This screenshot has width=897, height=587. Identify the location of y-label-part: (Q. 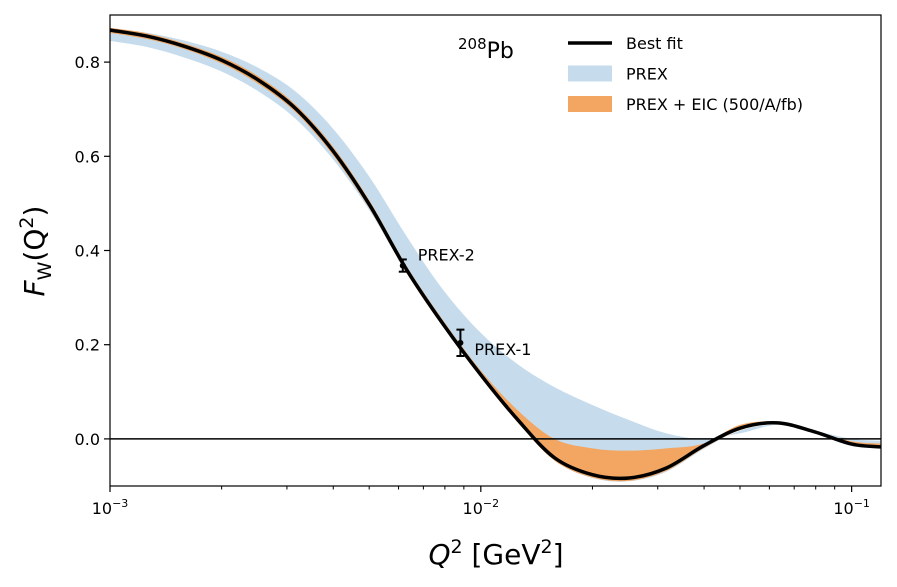
(34, 245).